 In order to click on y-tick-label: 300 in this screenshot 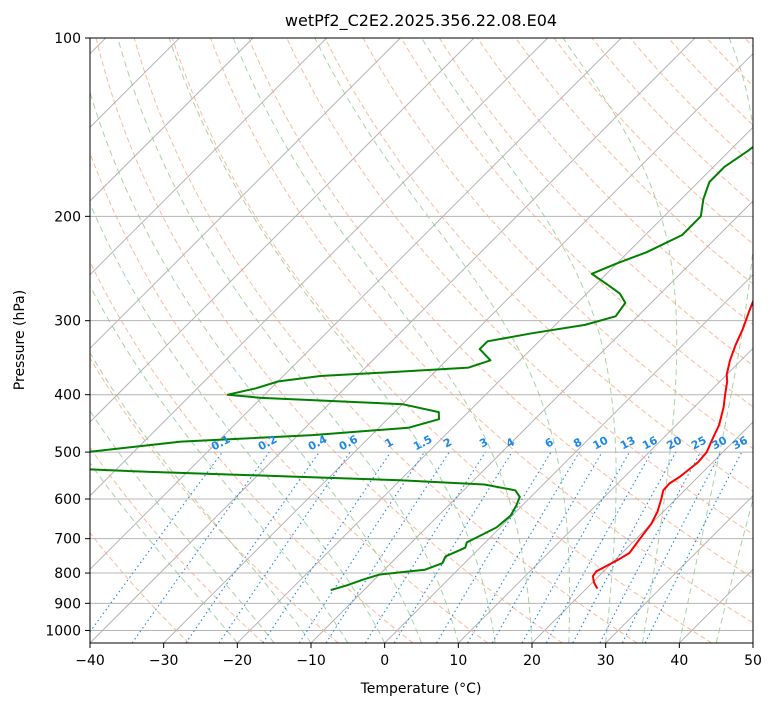, I will do `click(67, 322)`.